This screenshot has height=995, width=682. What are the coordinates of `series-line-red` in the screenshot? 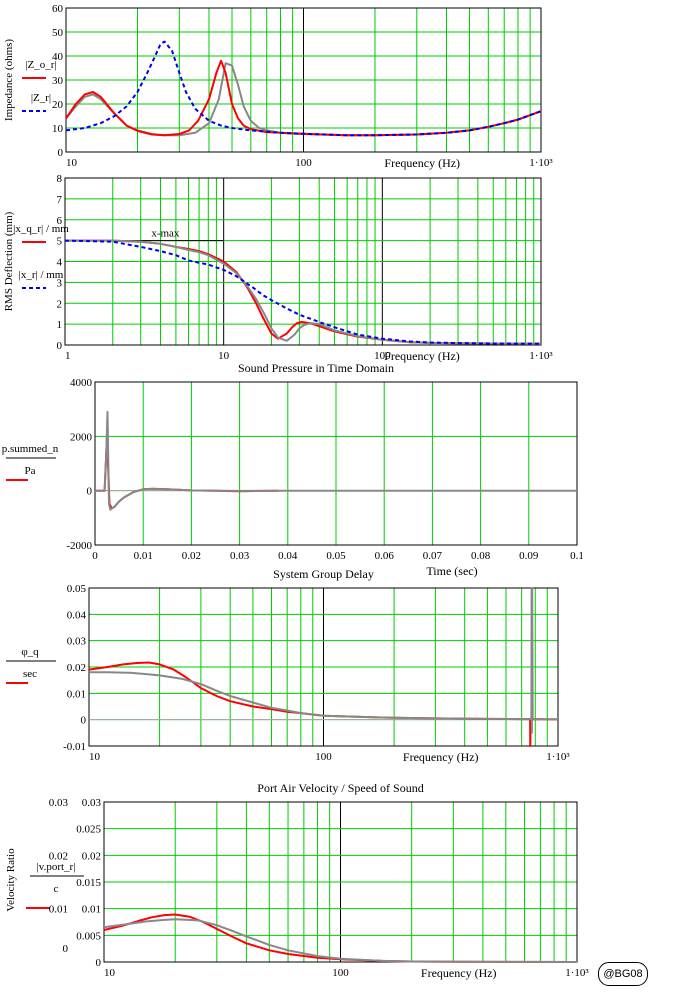 It's located at (303, 292).